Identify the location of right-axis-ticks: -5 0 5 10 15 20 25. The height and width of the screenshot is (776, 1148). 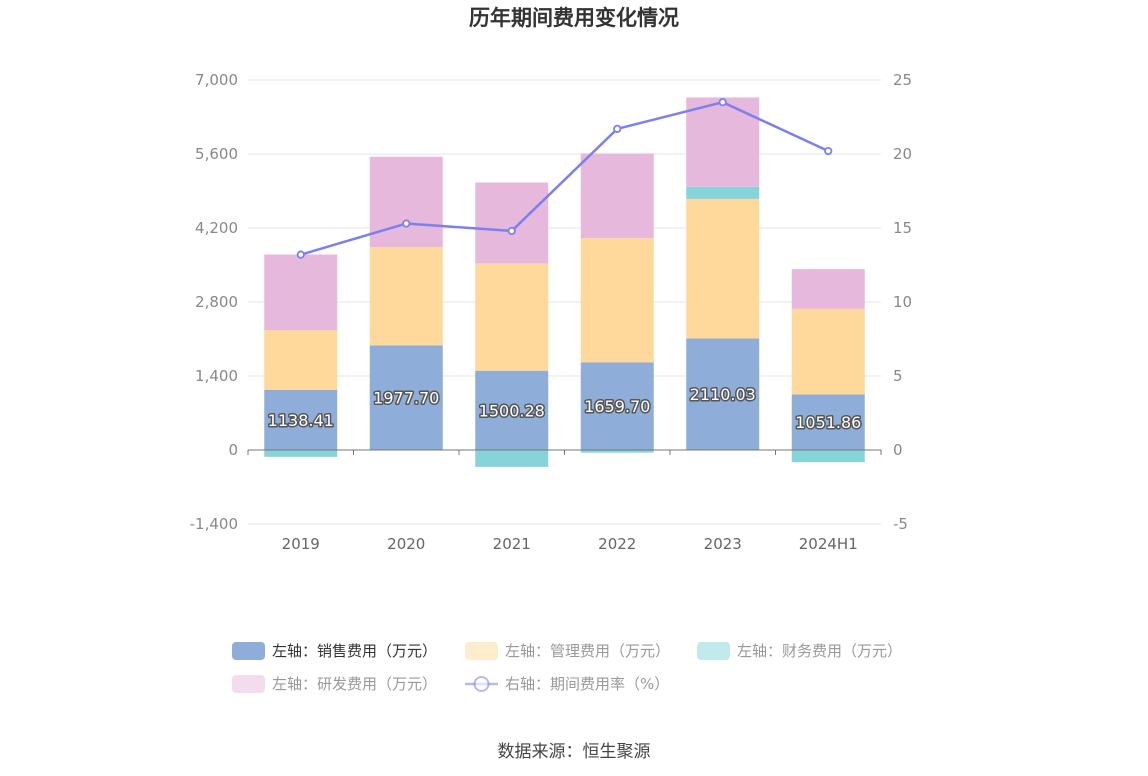
(902, 302).